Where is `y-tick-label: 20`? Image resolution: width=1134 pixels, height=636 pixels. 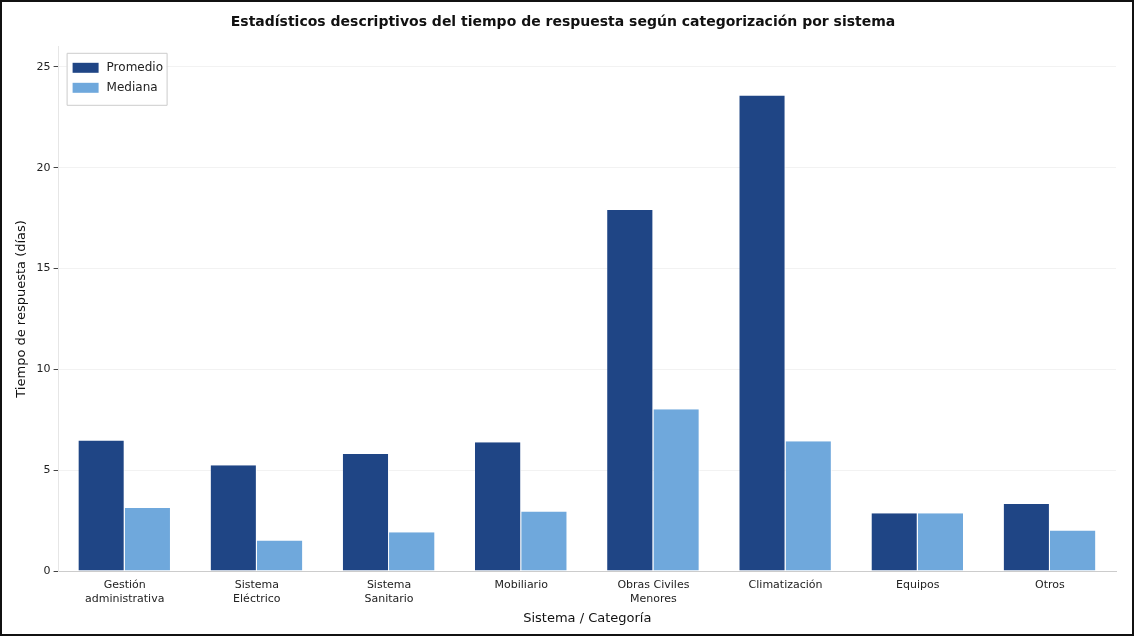 y-tick-label: 20 is located at coordinates (43, 167).